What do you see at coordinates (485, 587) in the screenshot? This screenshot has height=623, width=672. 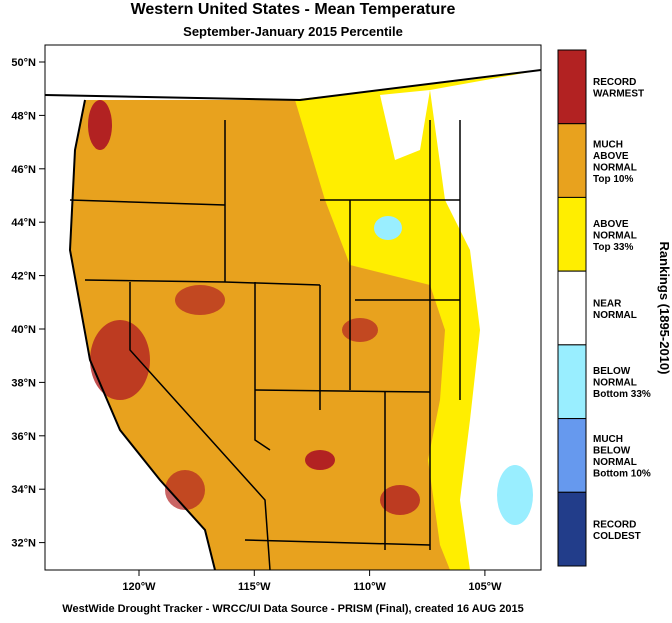 I see `lon-label: 105°W` at bounding box center [485, 587].